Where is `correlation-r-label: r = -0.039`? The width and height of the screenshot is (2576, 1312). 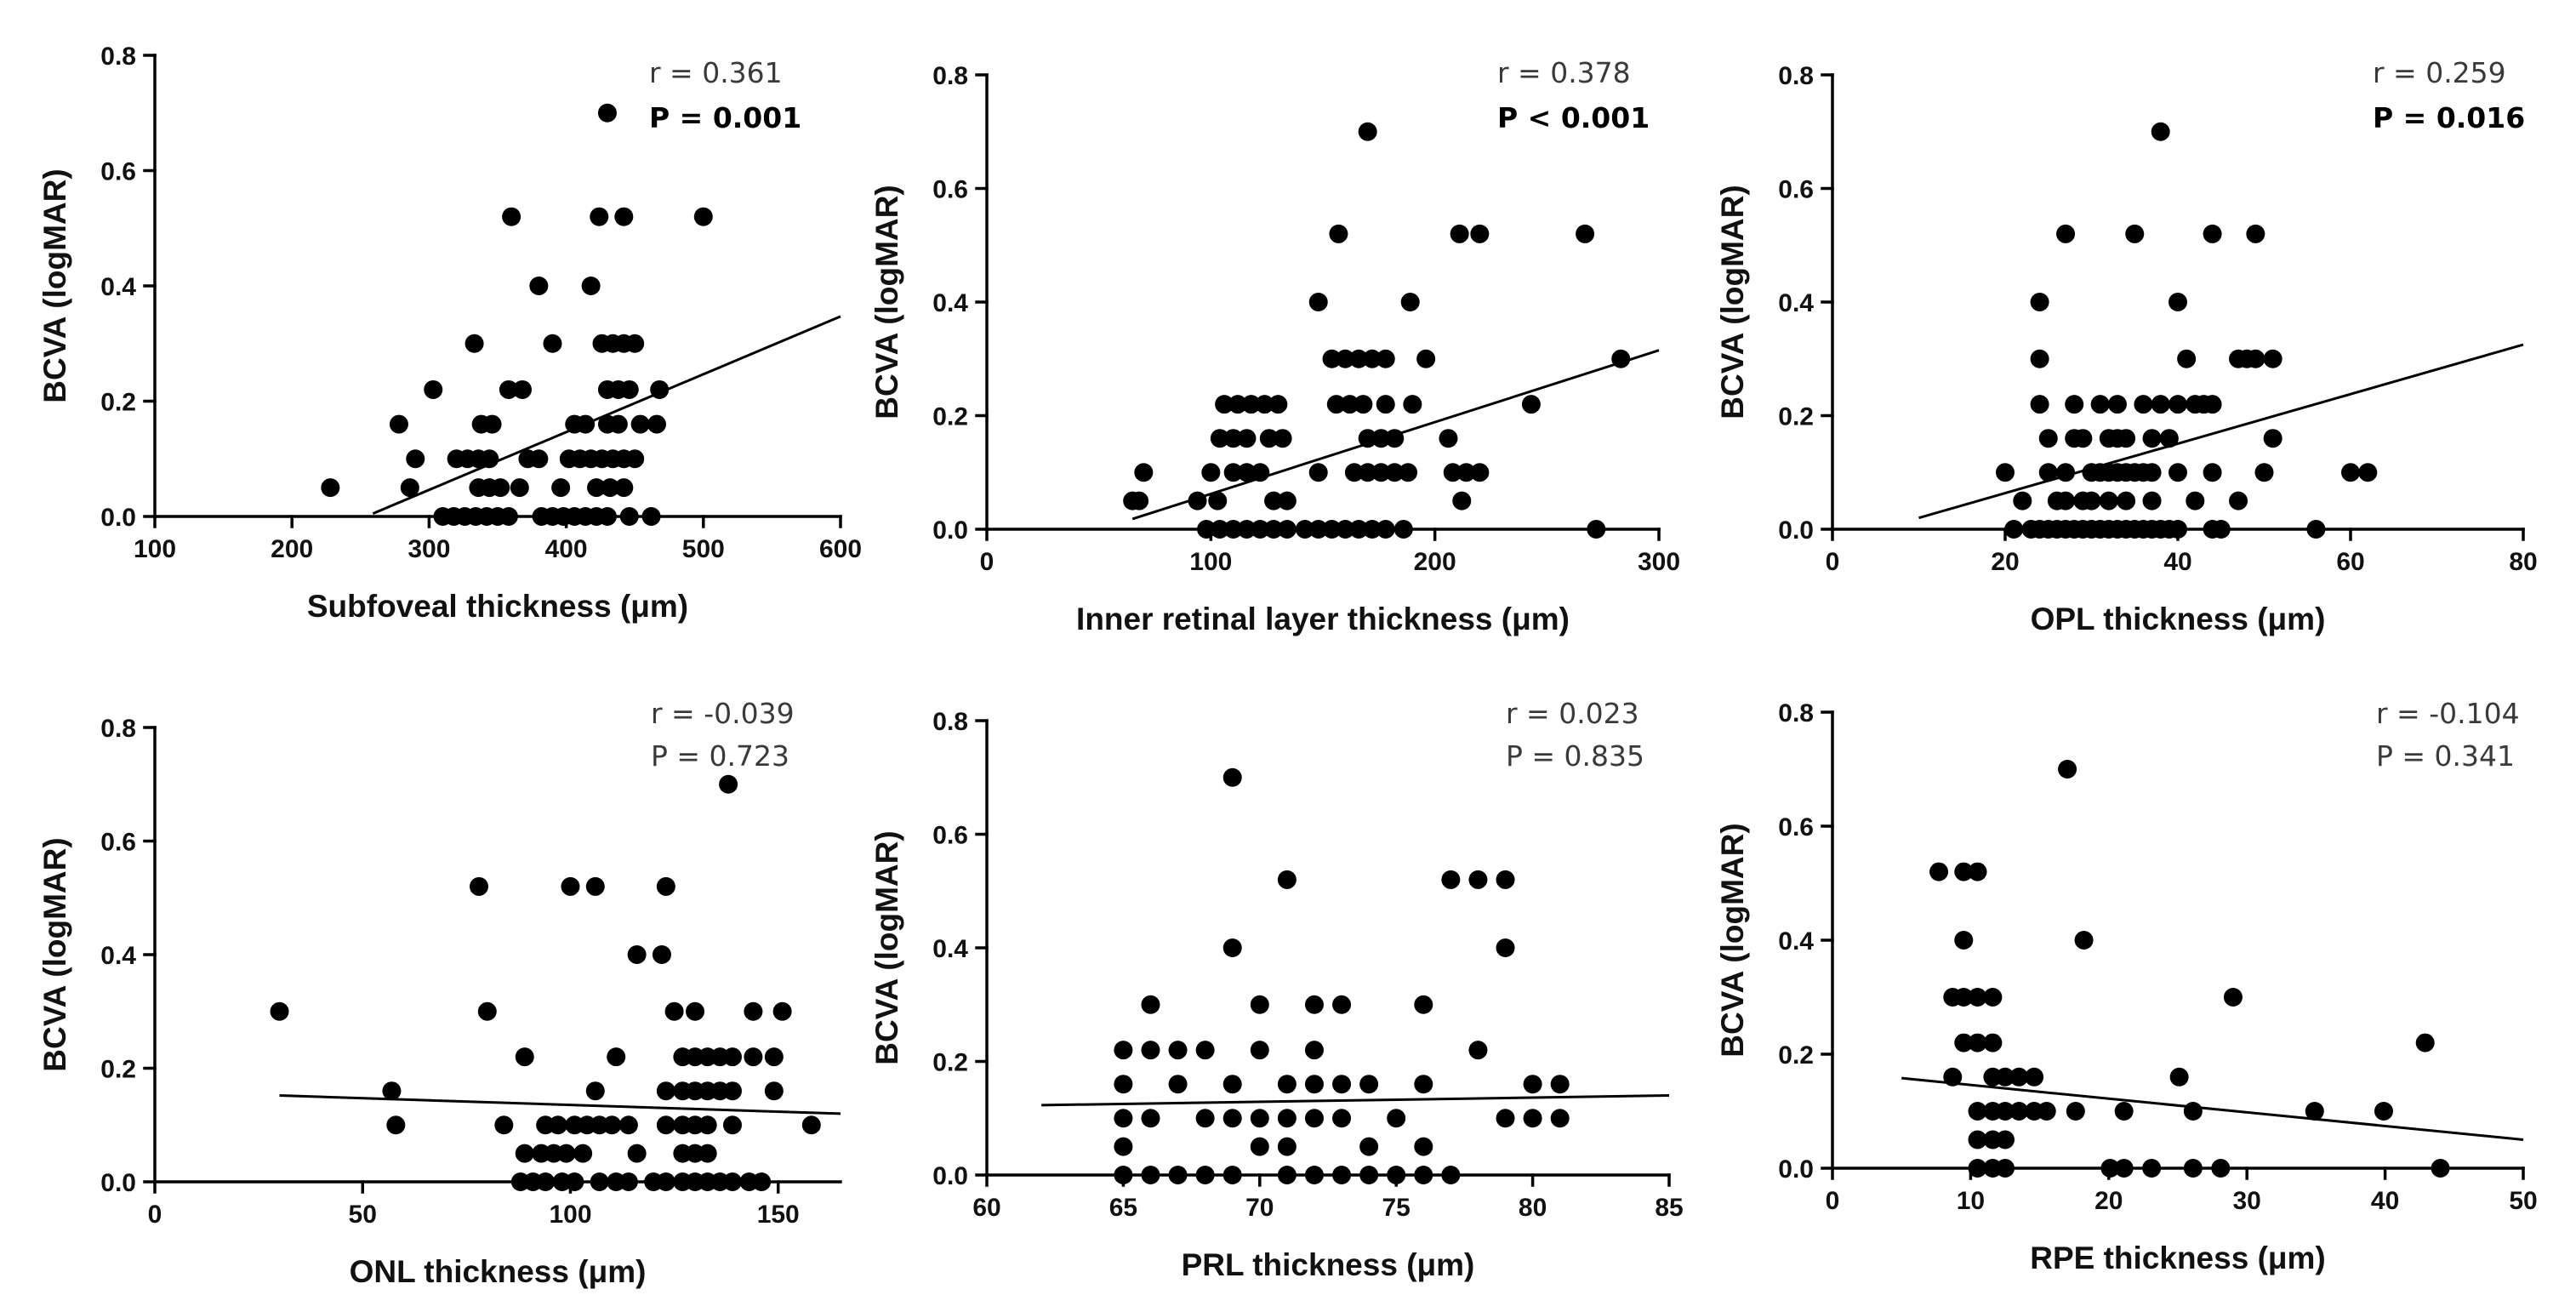 correlation-r-label: r = -0.039 is located at coordinates (723, 713).